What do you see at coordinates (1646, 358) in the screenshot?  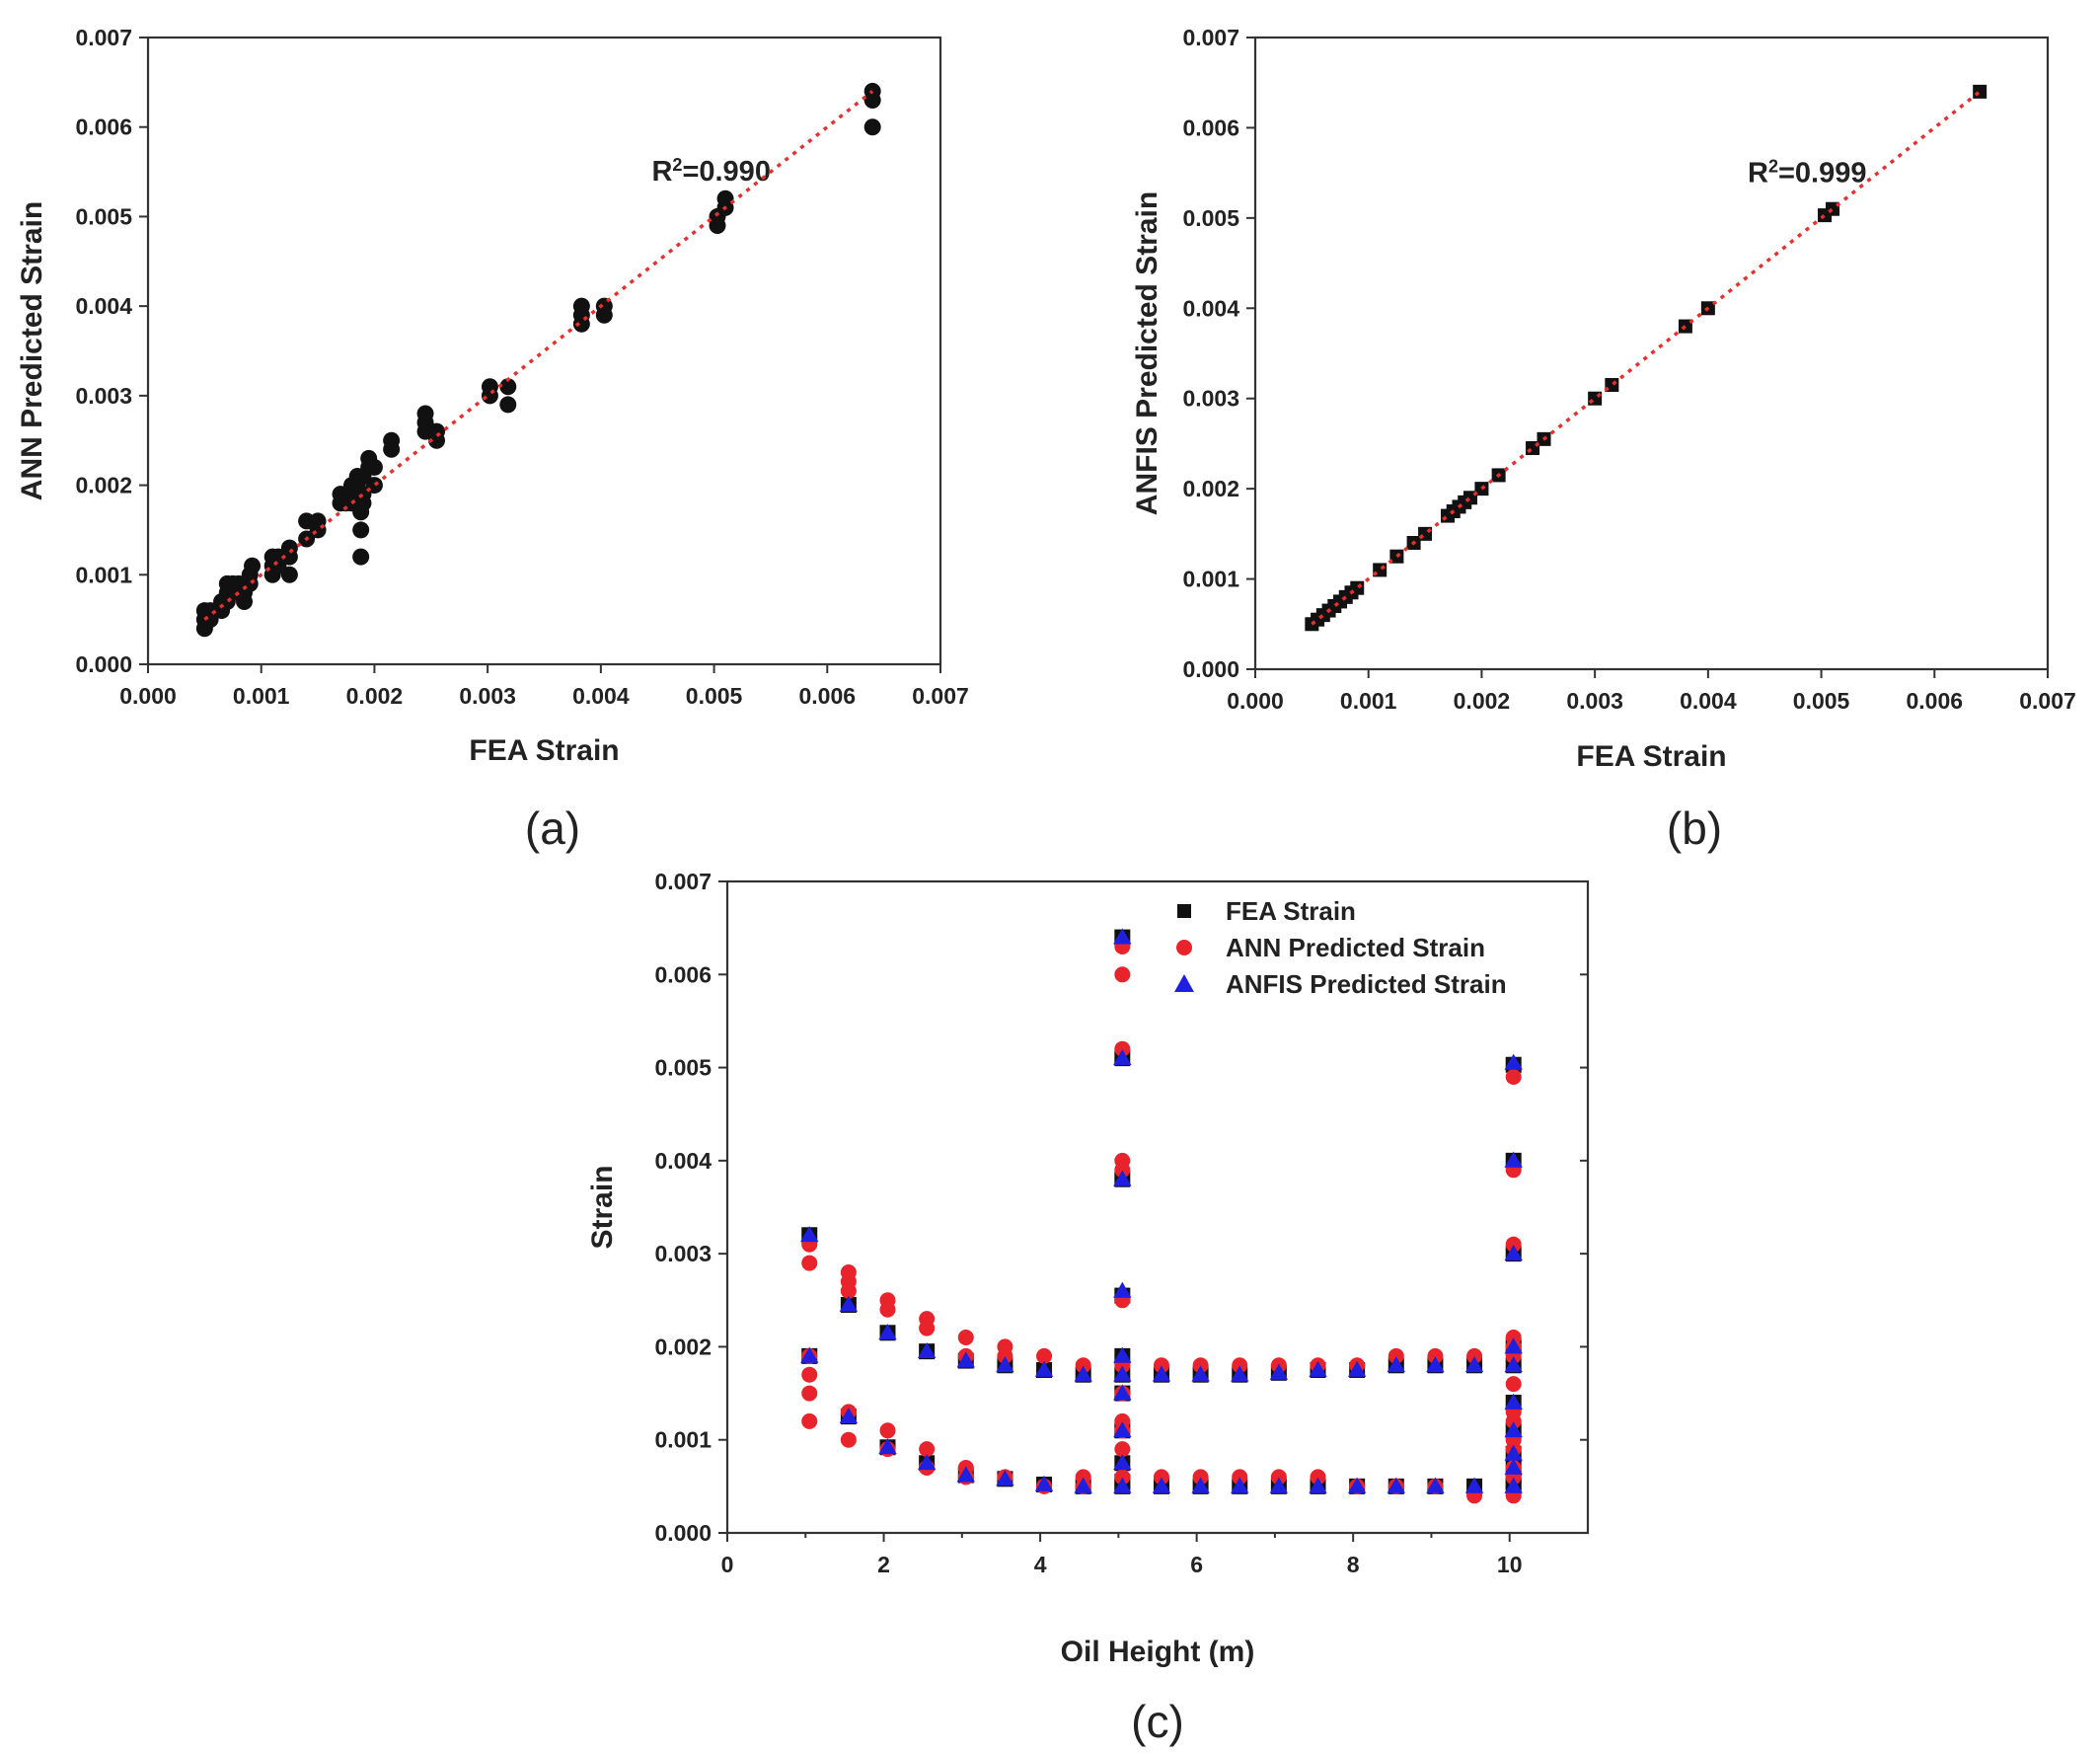 I see `panel-b-fit-line` at bounding box center [1646, 358].